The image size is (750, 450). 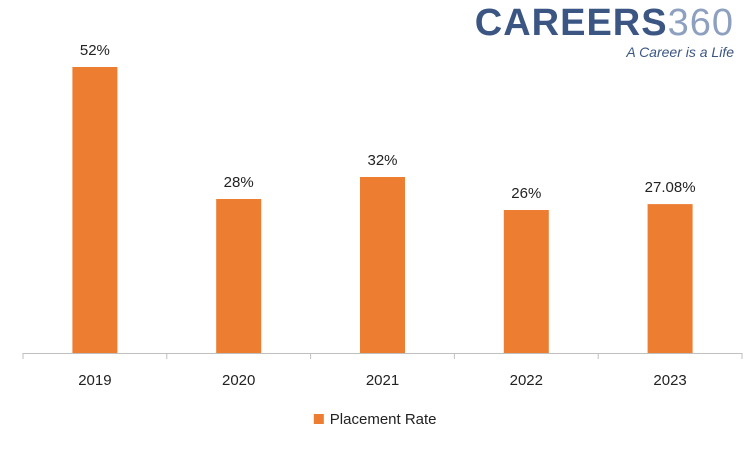 I want to click on x-tick-label-2022: 2022, so click(x=526, y=380).